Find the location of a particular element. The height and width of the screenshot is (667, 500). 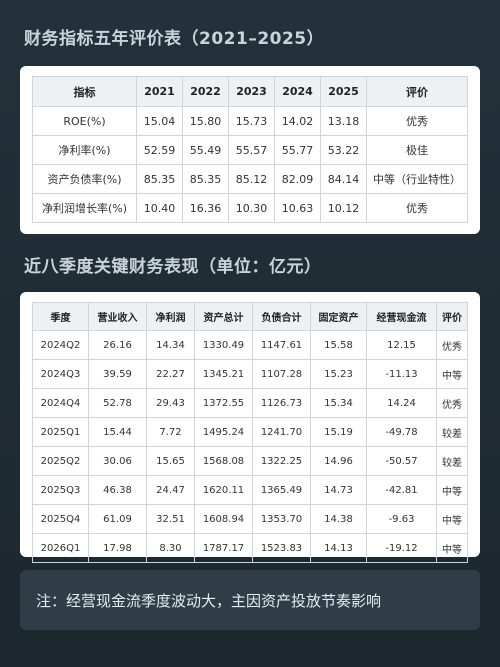

table-cell: 1568.08 is located at coordinates (223, 461).